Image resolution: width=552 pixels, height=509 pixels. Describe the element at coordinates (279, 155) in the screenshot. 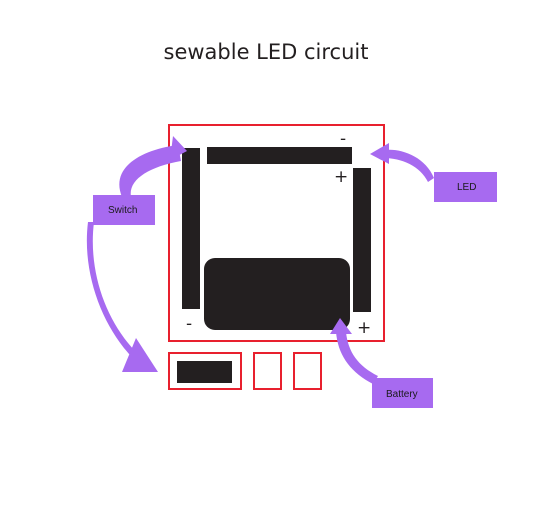

I see `trace-top` at that location.